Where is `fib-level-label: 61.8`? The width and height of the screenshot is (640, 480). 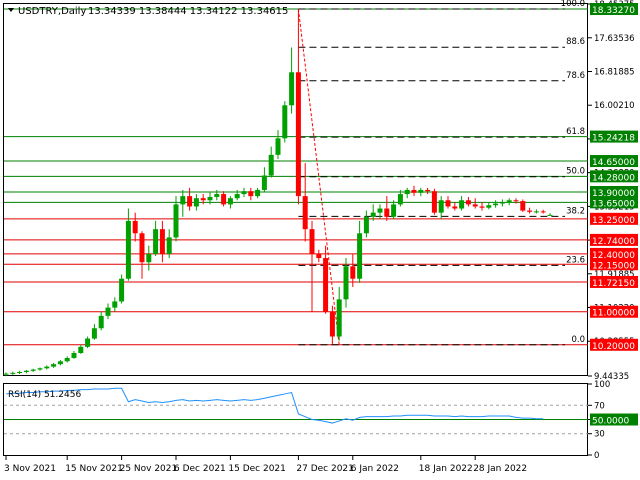 fib-level-label: 61.8 is located at coordinates (575, 132).